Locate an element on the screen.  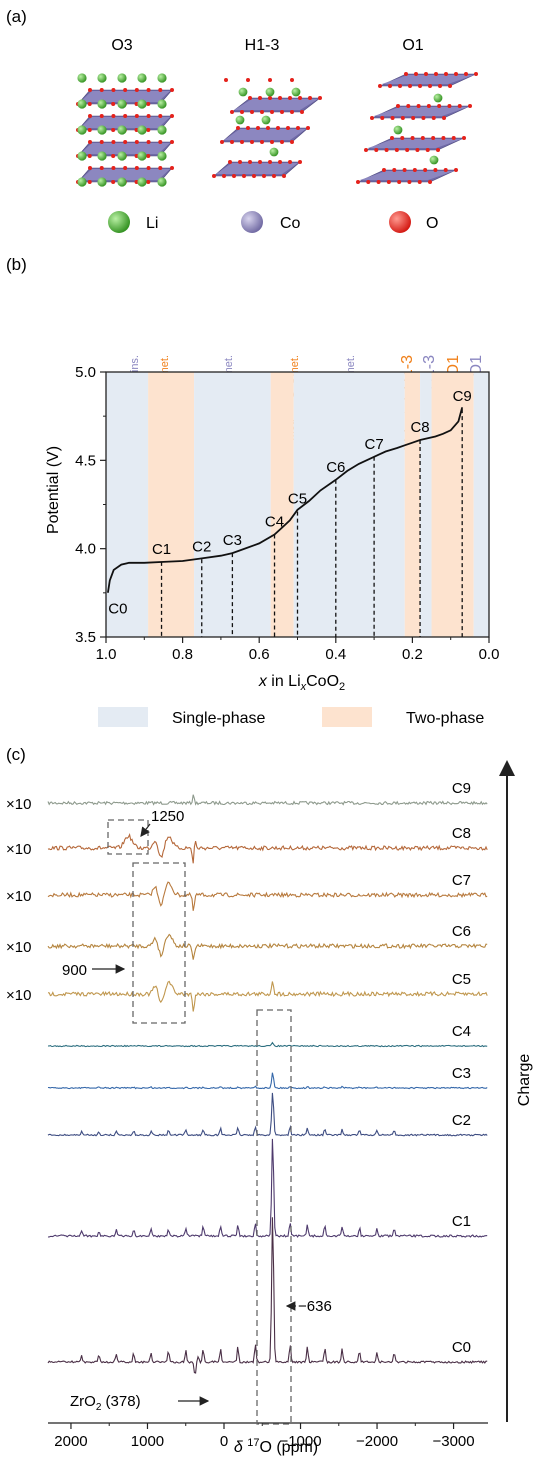
state-label-c6: C6 is located at coordinates (335, 467).